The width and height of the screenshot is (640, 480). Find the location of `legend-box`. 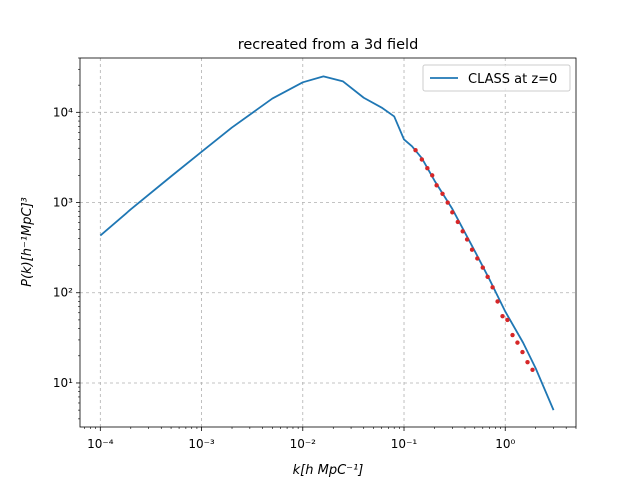

legend-box is located at coordinates (496, 78).